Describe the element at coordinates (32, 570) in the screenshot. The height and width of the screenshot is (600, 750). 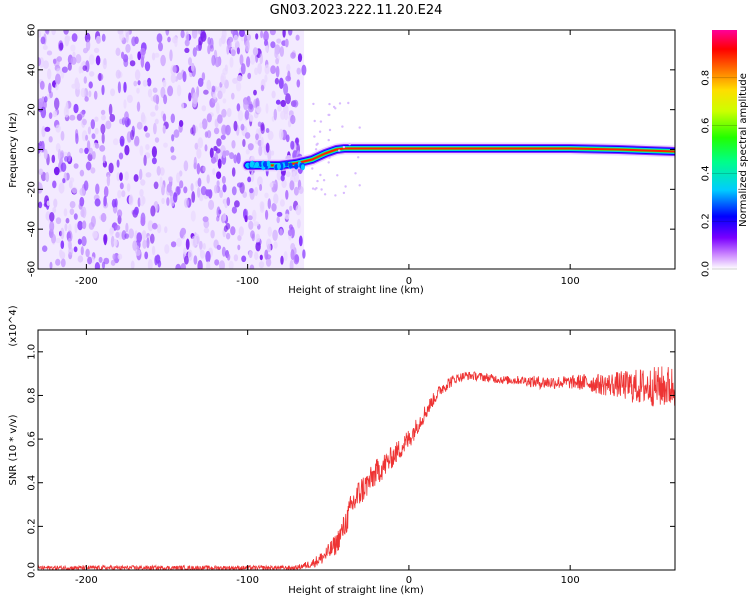
I see `snr-ytick-label: 0.0` at that location.